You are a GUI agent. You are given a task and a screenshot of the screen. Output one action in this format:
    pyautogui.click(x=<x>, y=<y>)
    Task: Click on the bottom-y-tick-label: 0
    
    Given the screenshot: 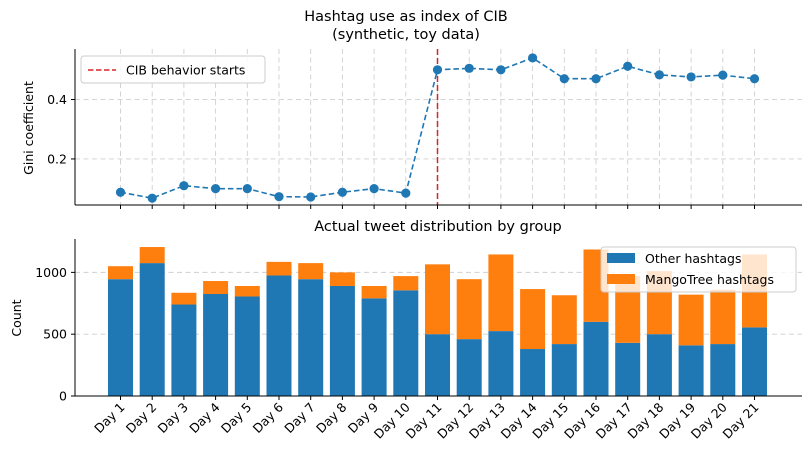 What is the action you would take?
    pyautogui.click(x=63, y=396)
    